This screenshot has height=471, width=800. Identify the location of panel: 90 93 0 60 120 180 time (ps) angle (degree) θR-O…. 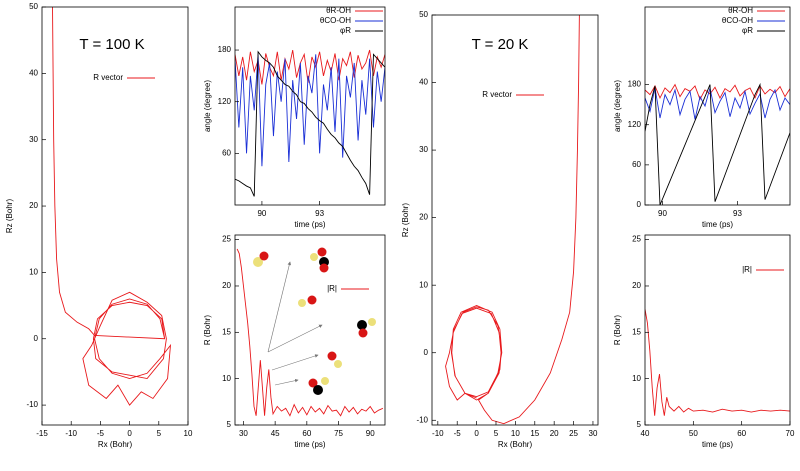
(702, 117).